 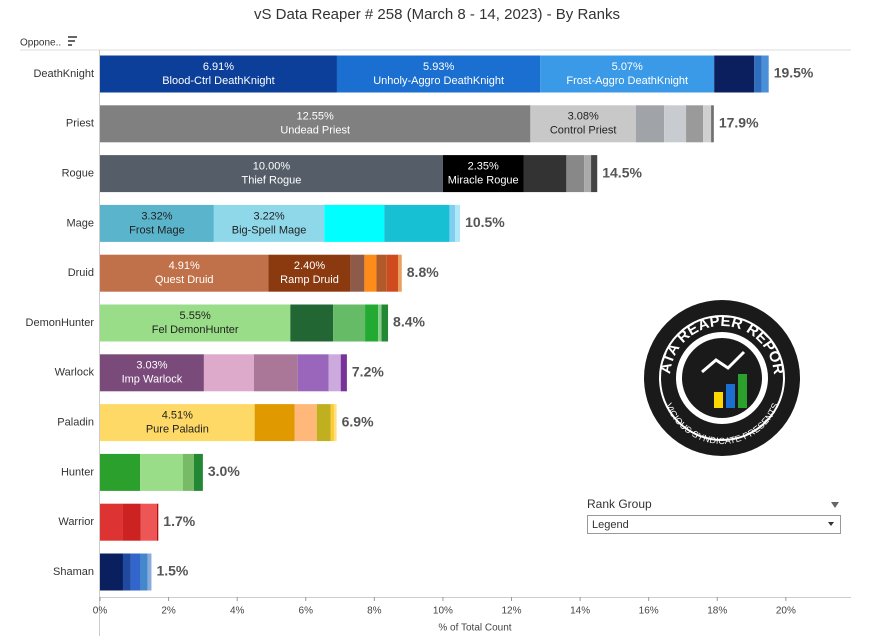 What do you see at coordinates (268, 216) in the screenshot?
I see `segment-value-label: 3.22%` at bounding box center [268, 216].